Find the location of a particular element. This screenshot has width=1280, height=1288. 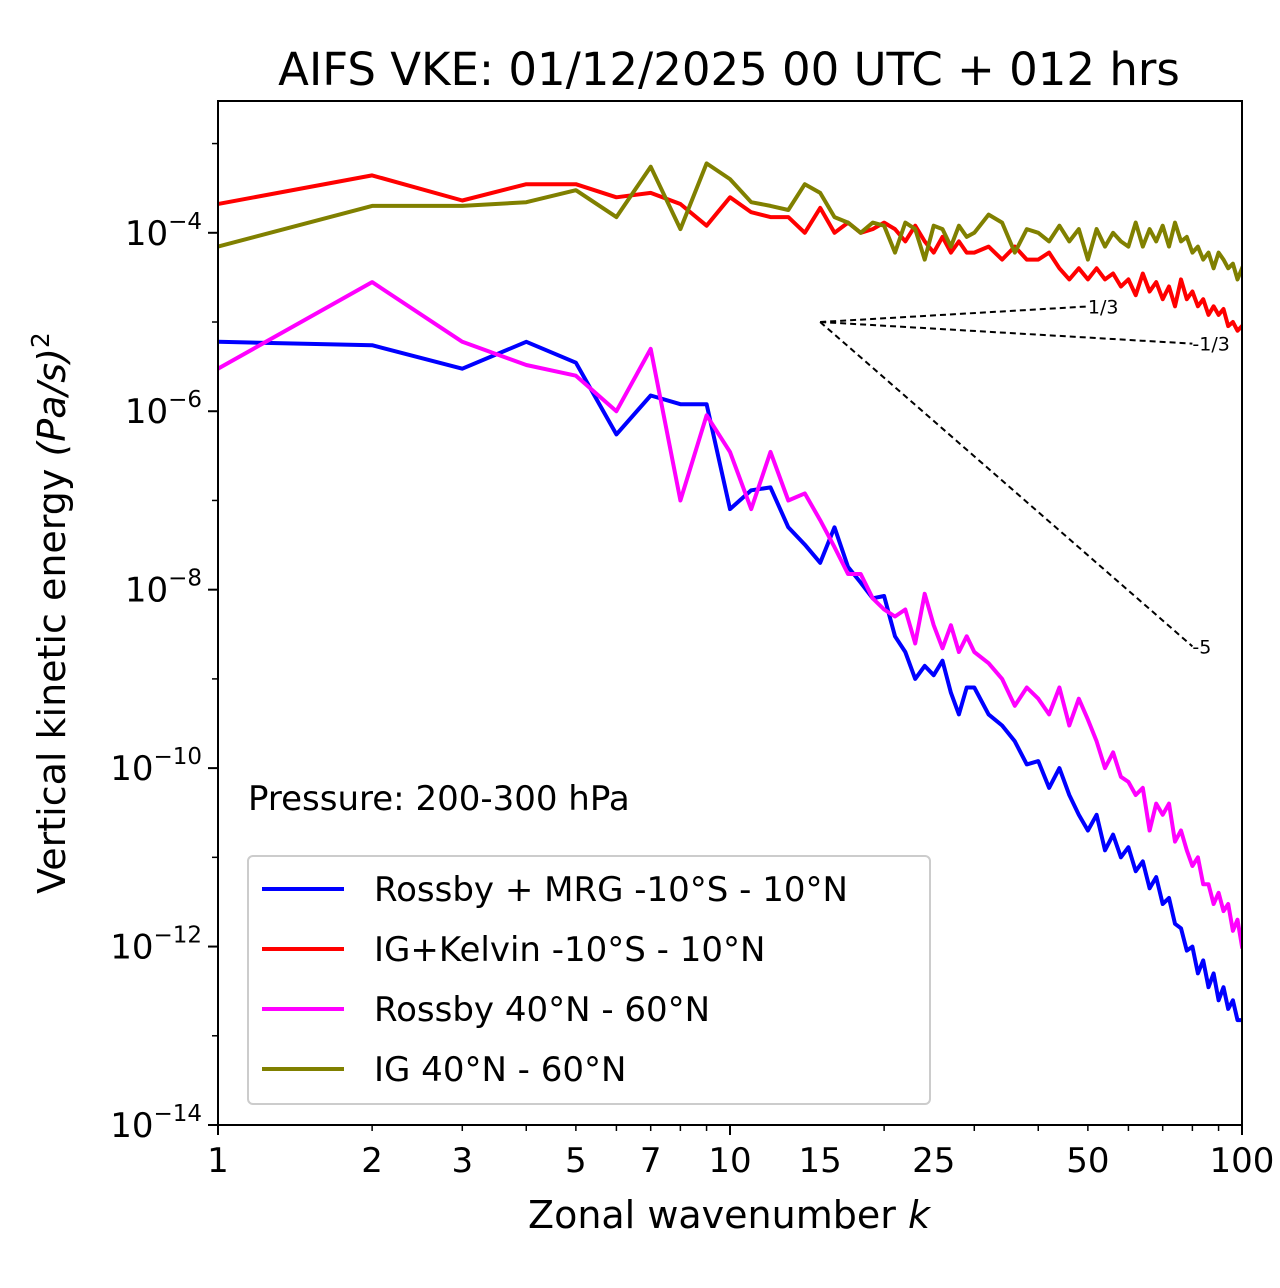

legend-box is located at coordinates (589, 980).